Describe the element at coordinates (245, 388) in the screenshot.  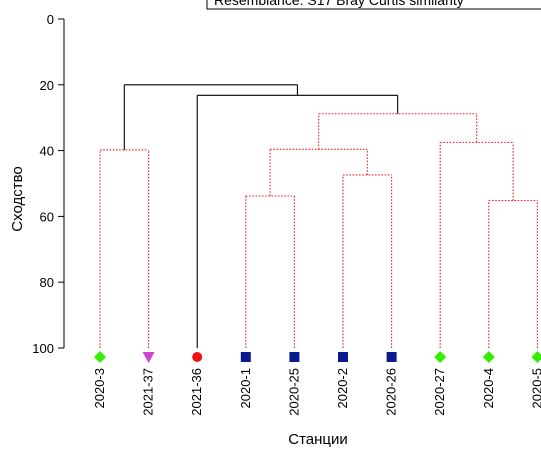
I see `leaf-label: 2020-1` at that location.